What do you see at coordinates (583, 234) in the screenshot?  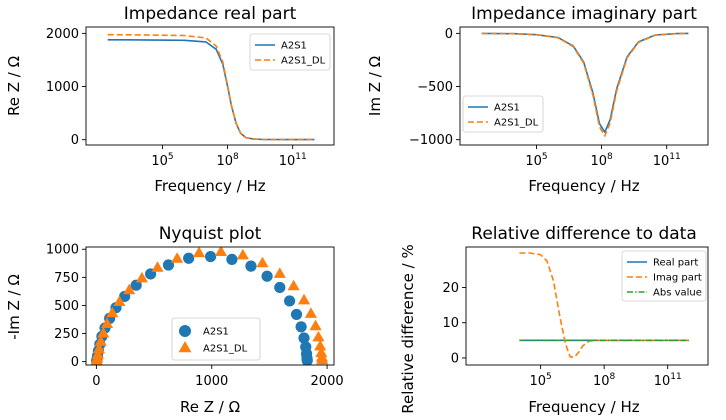 I see `chart-title: Relative difference to data` at bounding box center [583, 234].